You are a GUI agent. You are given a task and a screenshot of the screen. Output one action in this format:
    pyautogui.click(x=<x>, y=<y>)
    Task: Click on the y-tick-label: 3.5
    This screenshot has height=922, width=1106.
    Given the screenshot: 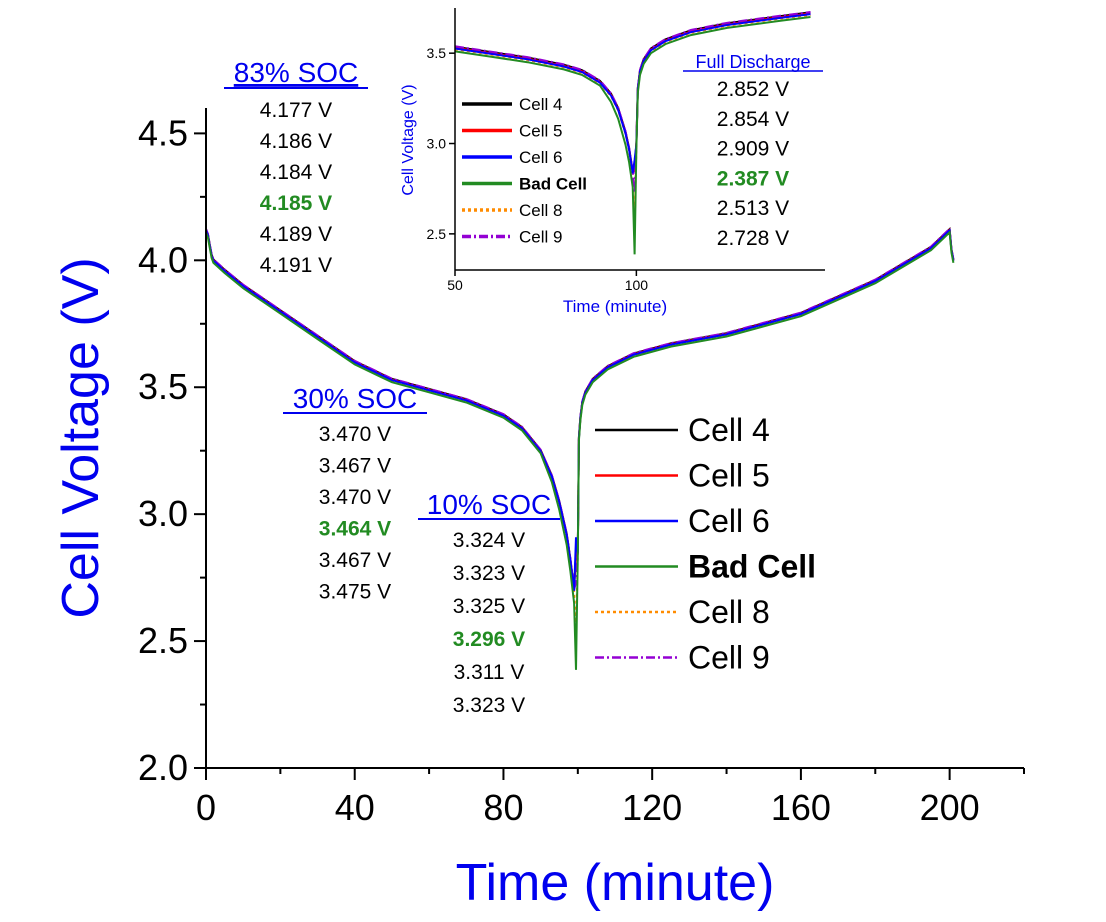 What is the action you would take?
    pyautogui.click(x=163, y=386)
    